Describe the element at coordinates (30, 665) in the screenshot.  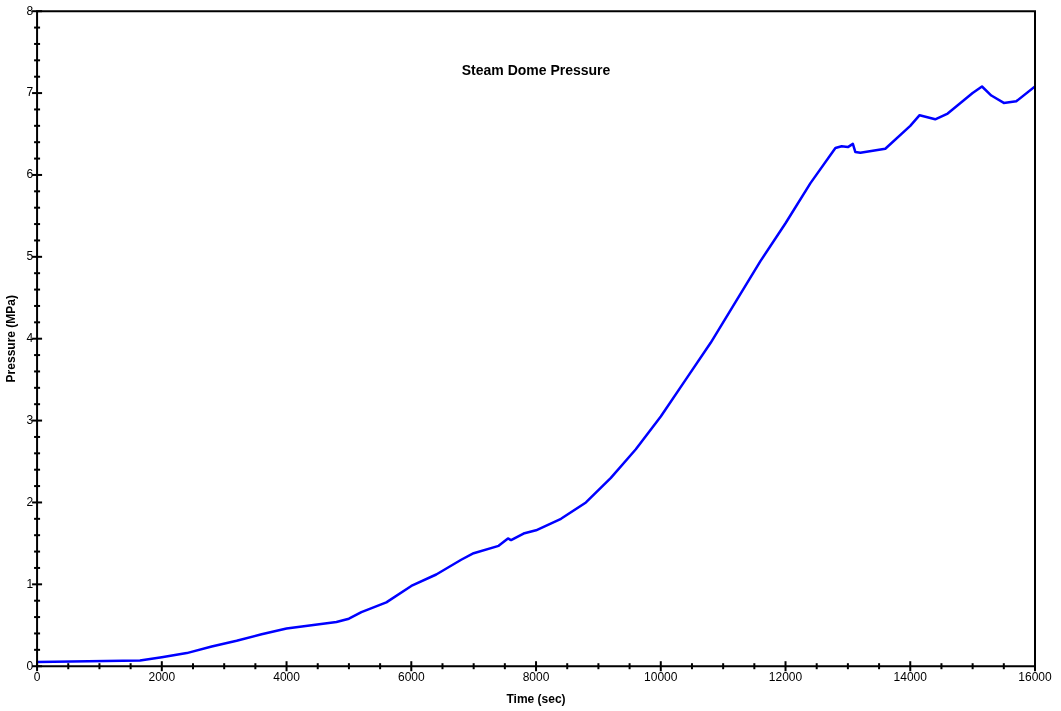
I see `y-tick-label: 0` at that location.